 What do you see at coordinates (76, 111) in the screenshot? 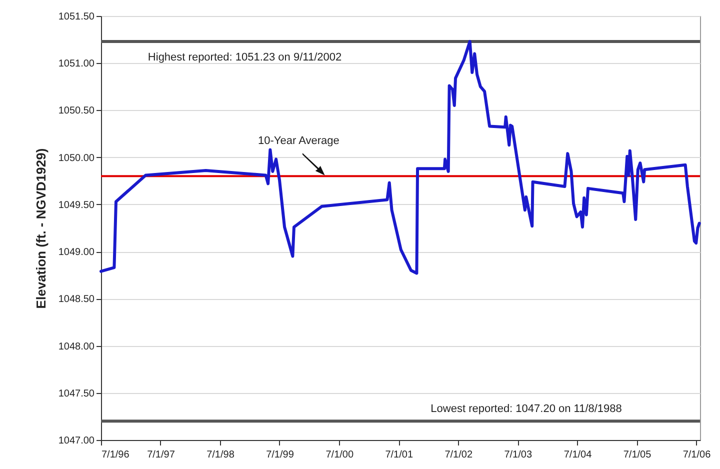
I see `y-tick-label: 1050.50` at bounding box center [76, 111].